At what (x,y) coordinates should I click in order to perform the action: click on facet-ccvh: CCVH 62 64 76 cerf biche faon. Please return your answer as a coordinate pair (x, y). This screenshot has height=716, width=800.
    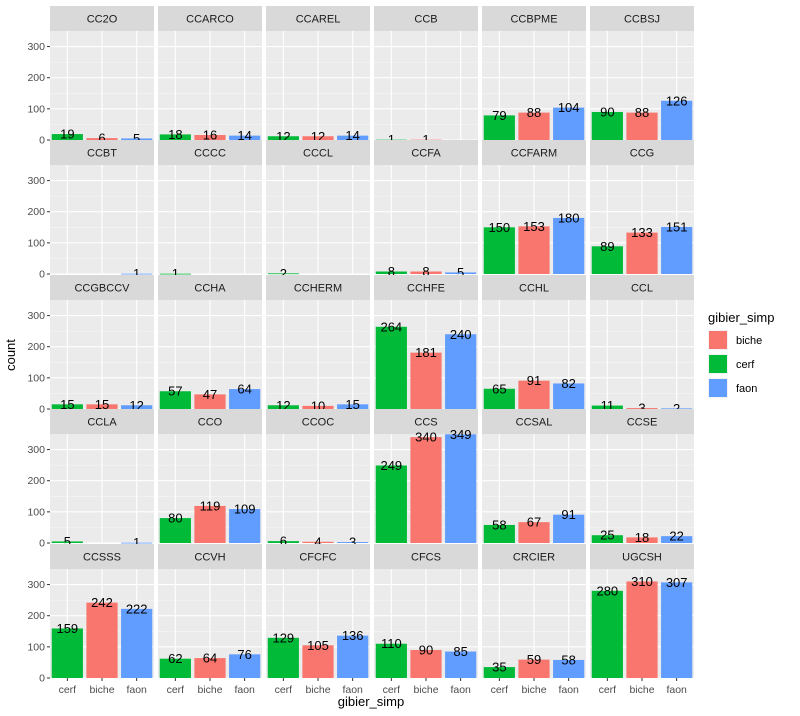
    Looking at the image, I should click on (210, 620).